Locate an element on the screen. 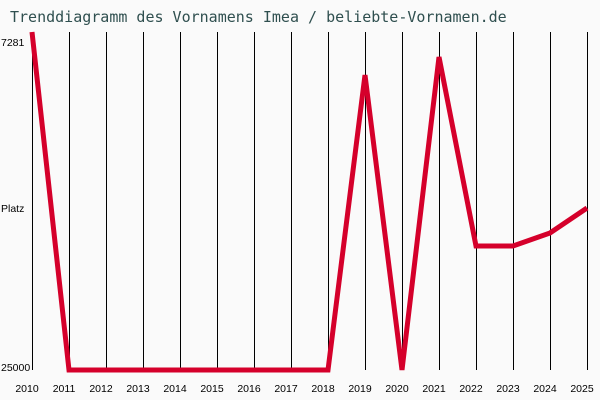  x-tick-label: 2024 is located at coordinates (545, 389).